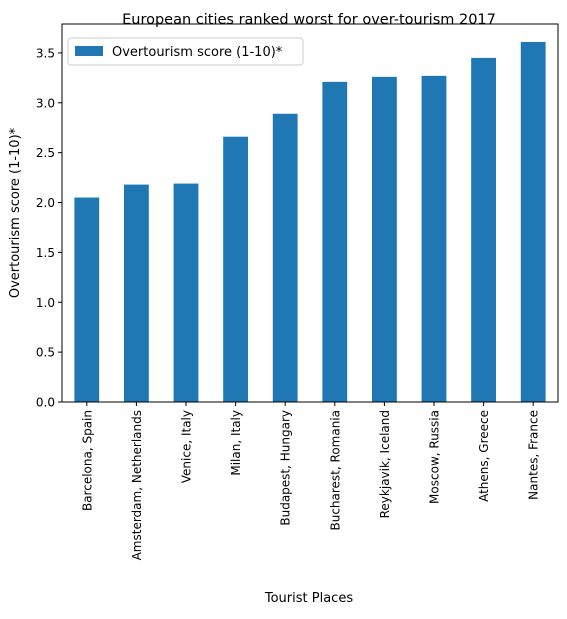 The width and height of the screenshot is (567, 619). I want to click on legend: Overtourism score (1-10)*, so click(185, 51).